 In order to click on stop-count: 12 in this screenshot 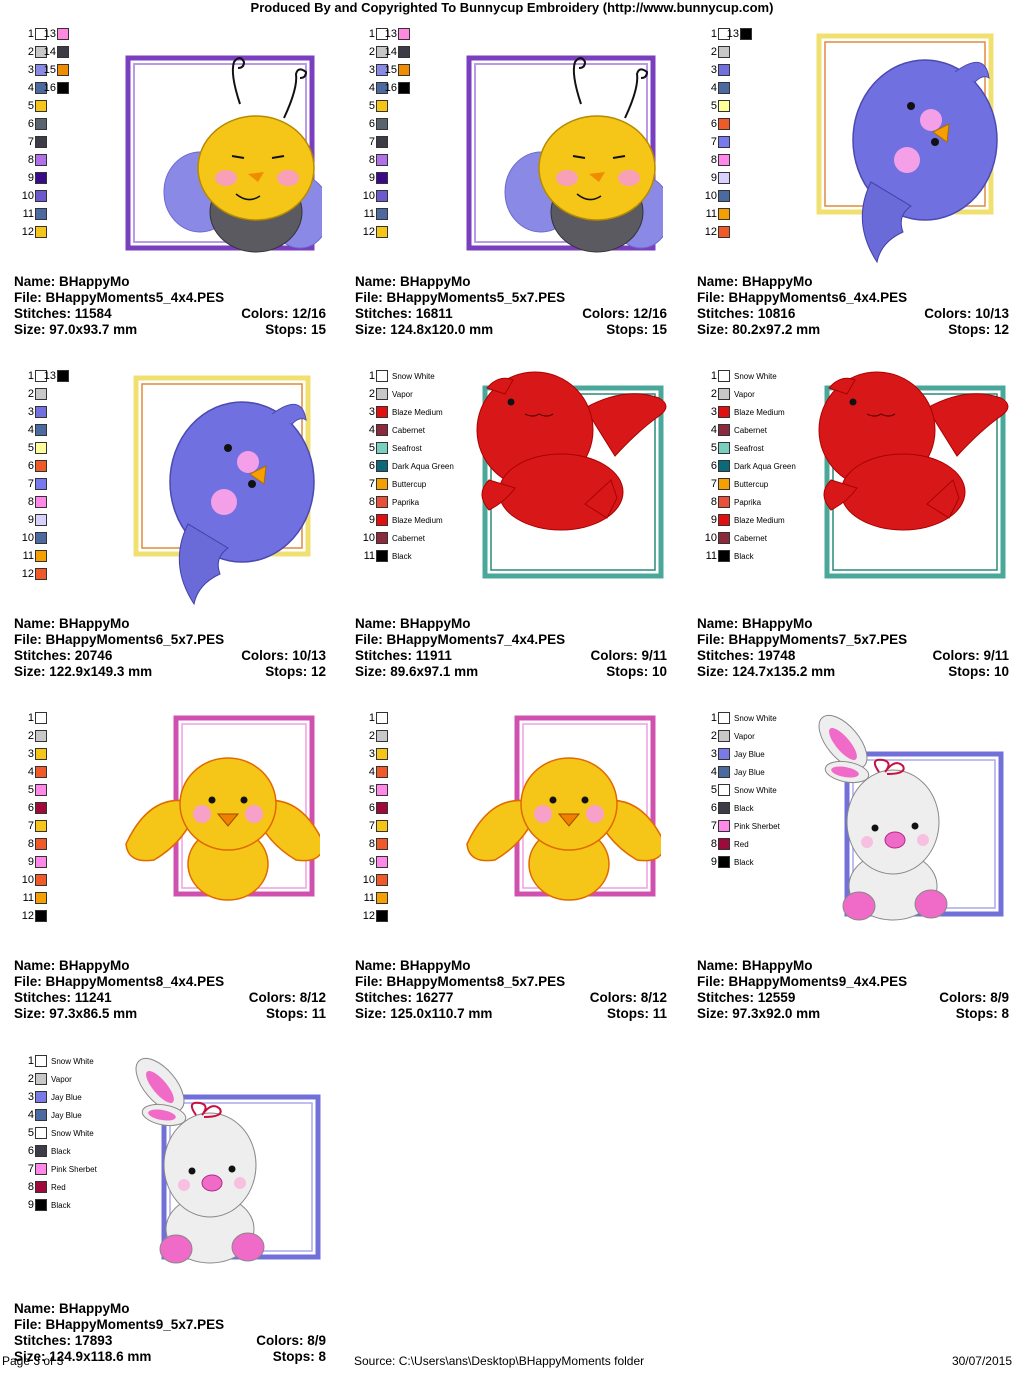, I will do `click(1001, 329)`.